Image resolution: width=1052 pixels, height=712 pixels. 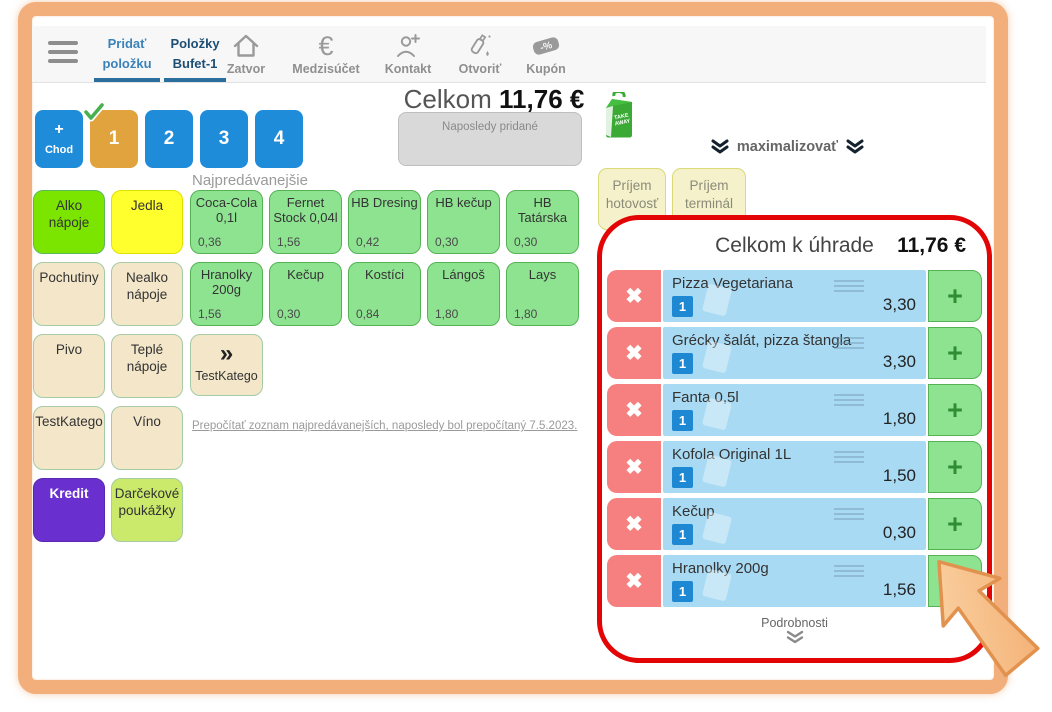 What do you see at coordinates (899, 418) in the screenshot?
I see `order-item-price: 1,80` at bounding box center [899, 418].